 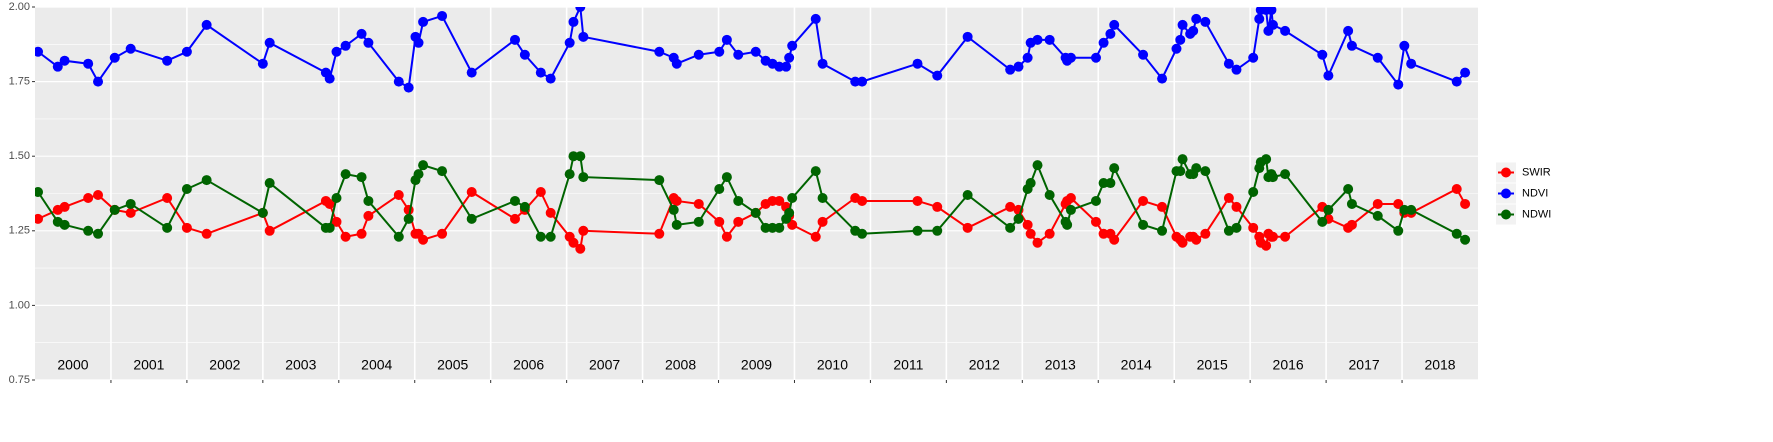 What do you see at coordinates (832, 365) in the screenshot?
I see `x-tick-label: 2010` at bounding box center [832, 365].